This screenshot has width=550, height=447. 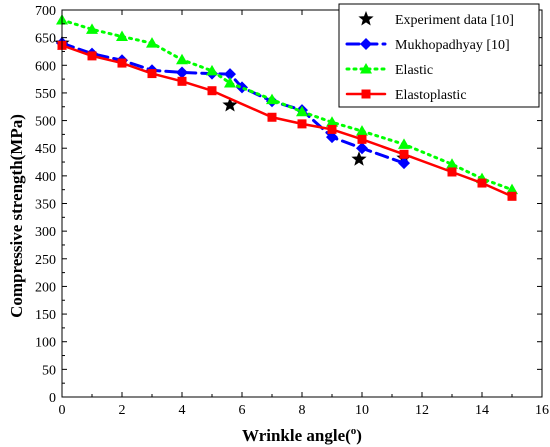 What do you see at coordinates (542, 410) in the screenshot?
I see `x-tick-label: 16` at bounding box center [542, 410].